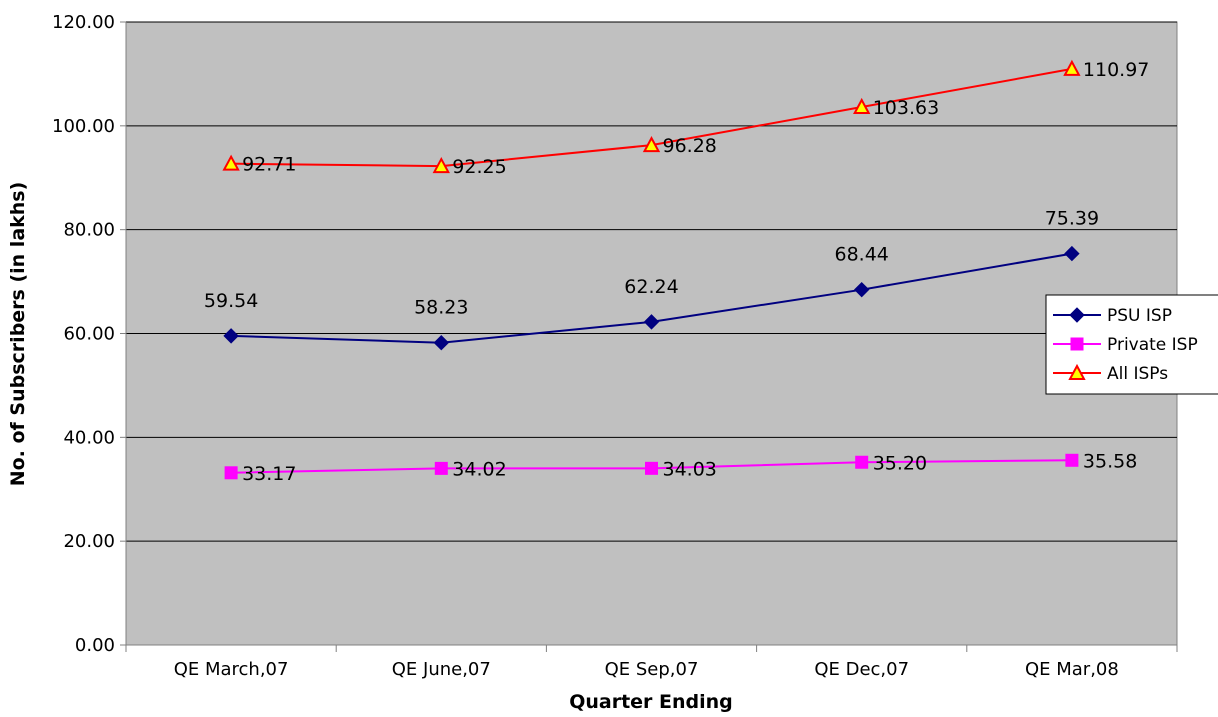 The image size is (1218, 717). Describe the element at coordinates (89, 334) in the screenshot. I see `y-tick-label: 60.00` at that location.